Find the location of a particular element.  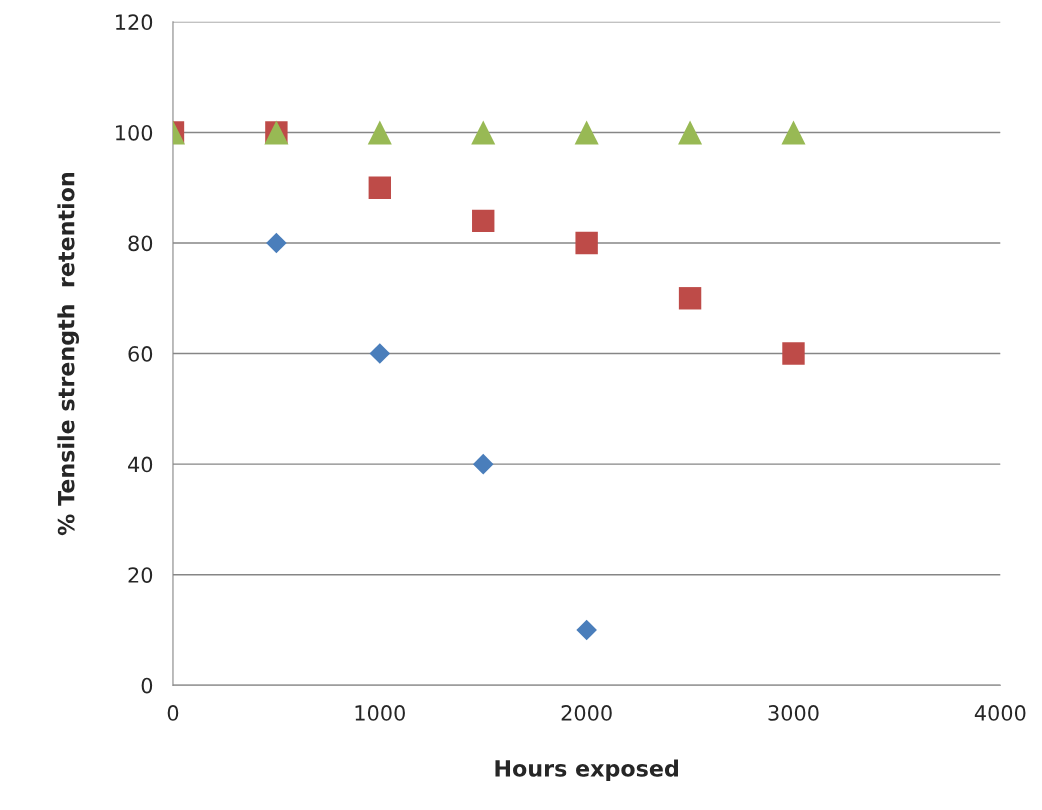

y-tick-label: 20 is located at coordinates (140, 575).